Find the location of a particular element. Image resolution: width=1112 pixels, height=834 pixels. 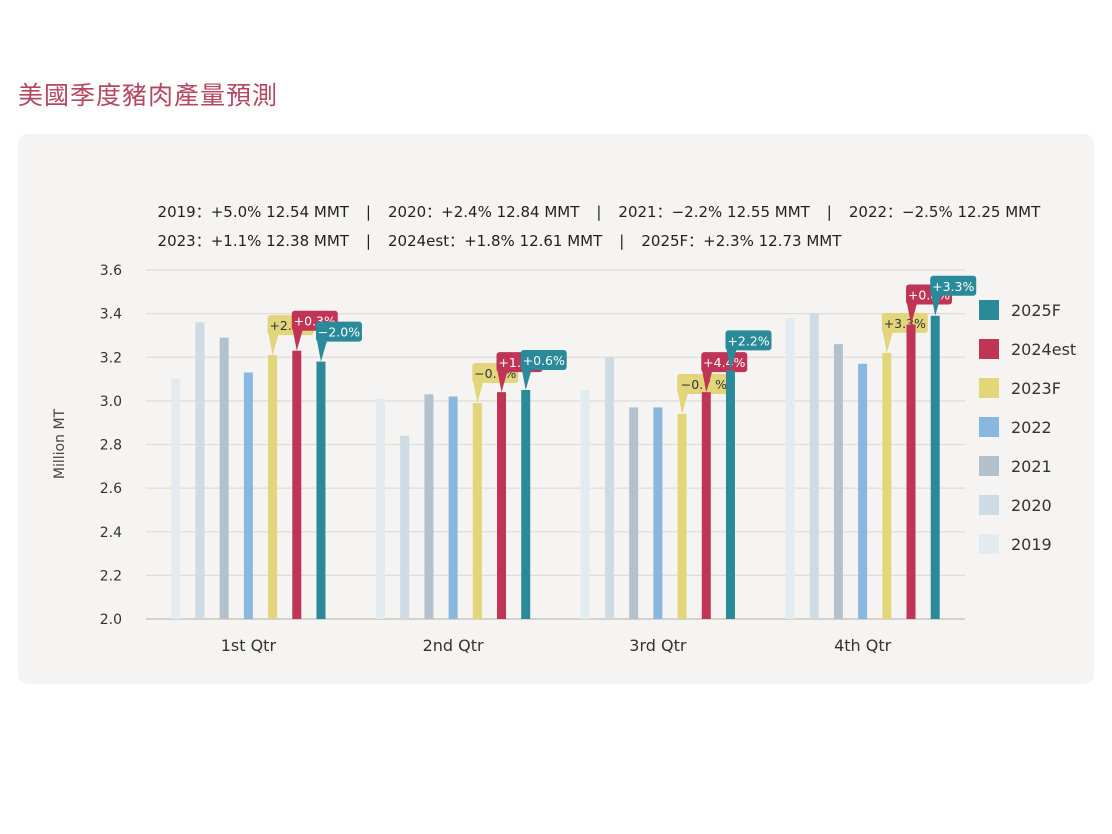

summary-item: 2021：−2.2% 12.55 MMT is located at coordinates (714, 212).